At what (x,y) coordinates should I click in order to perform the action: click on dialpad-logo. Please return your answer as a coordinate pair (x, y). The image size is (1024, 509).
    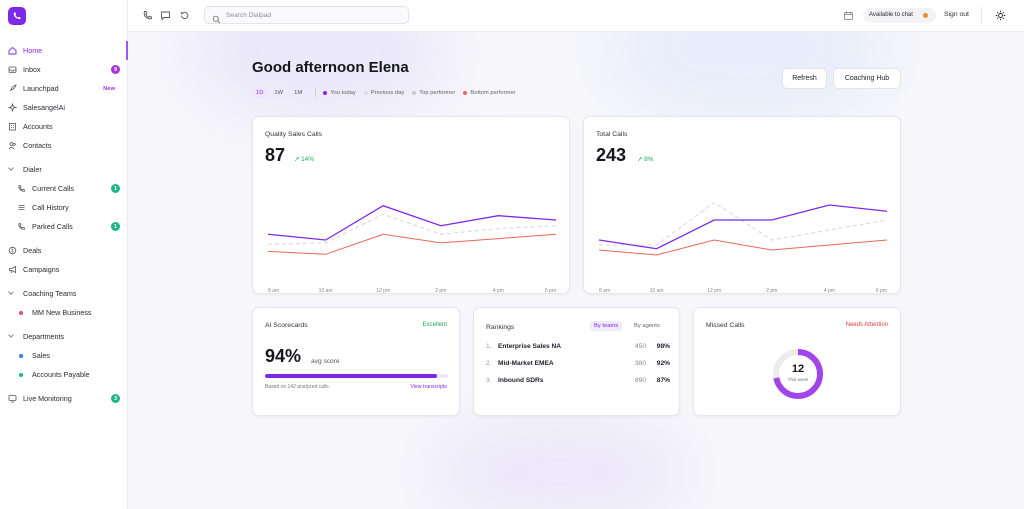
    Looking at the image, I should click on (17, 16).